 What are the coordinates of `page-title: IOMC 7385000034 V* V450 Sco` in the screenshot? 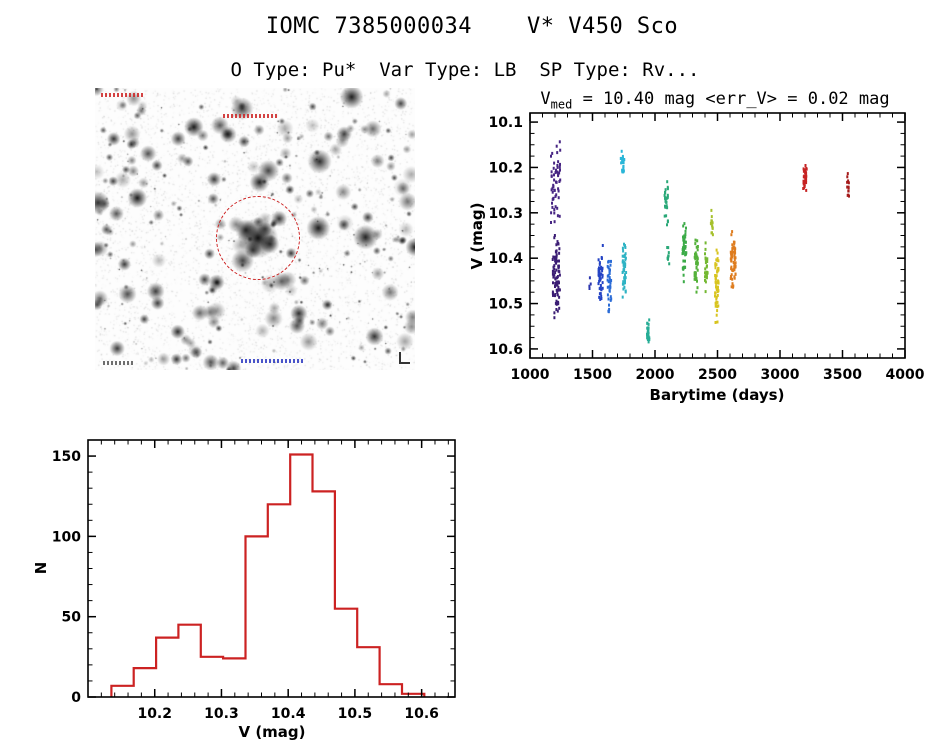 It's located at (472, 26).